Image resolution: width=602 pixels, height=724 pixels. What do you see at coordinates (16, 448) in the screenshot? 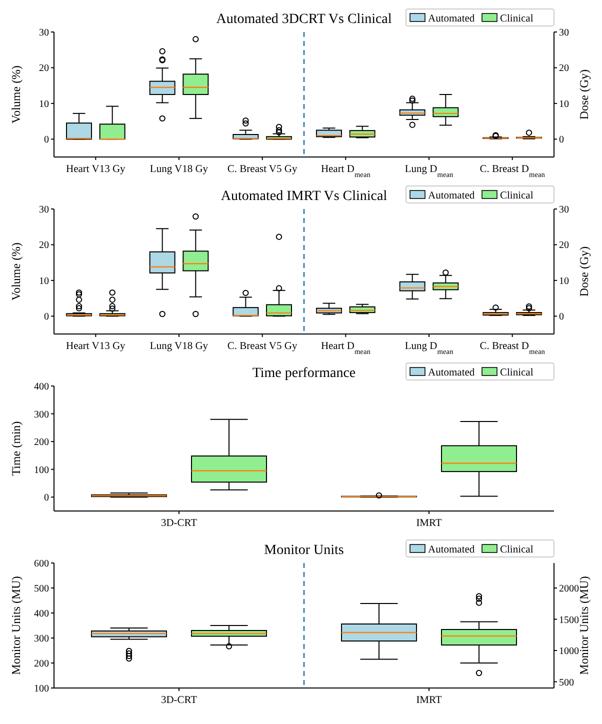
I see `y-axis-title: Time (min)` at bounding box center [16, 448].